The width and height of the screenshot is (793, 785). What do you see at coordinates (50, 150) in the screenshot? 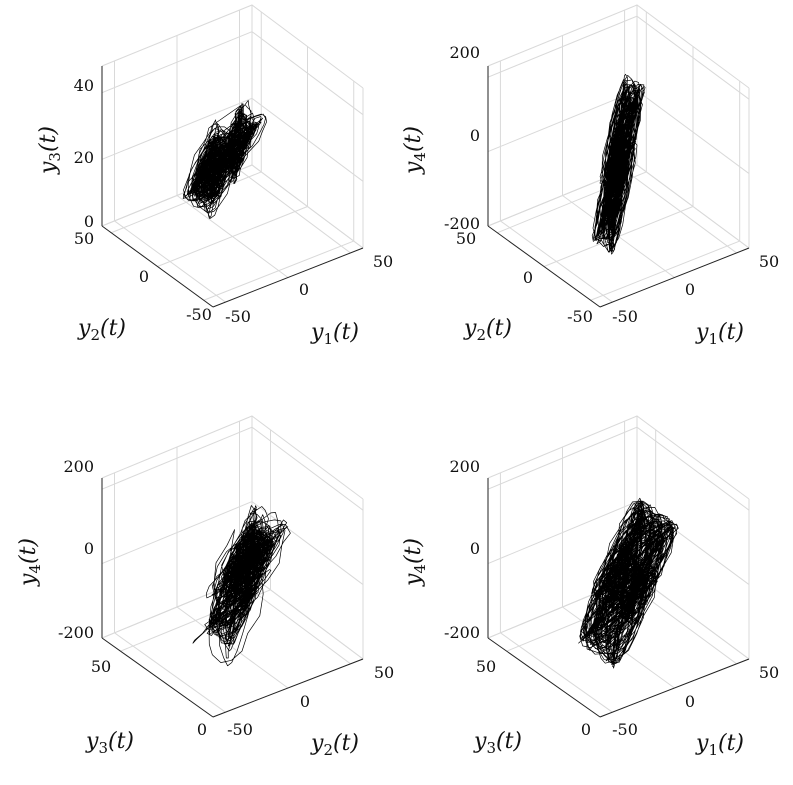
I see `z-axis-label: y3(t)` at bounding box center [50, 150].